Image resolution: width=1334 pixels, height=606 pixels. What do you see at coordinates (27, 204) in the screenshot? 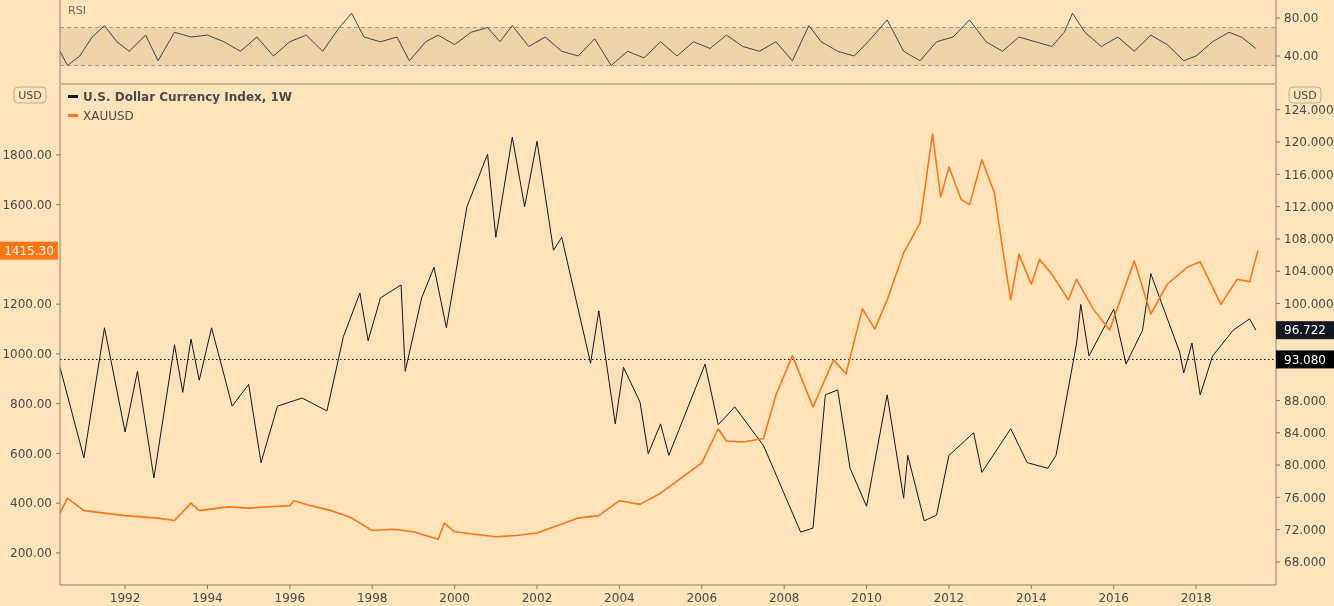
I see `y-tick-label: 1600.00` at bounding box center [27, 204].